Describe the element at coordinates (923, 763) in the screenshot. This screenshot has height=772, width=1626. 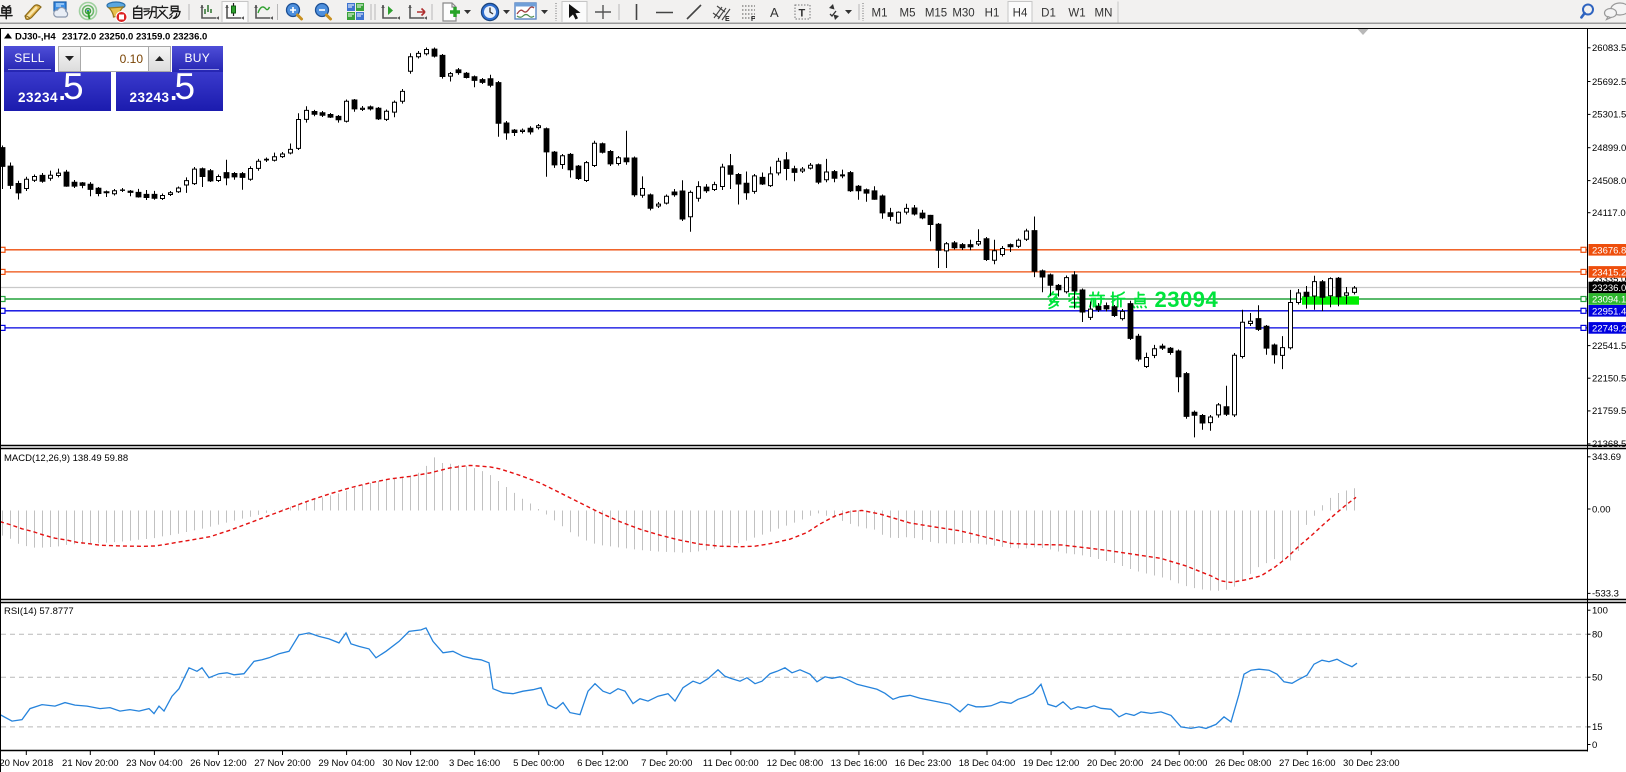
I see `svg-text: 16 Dec 23:00` at that location.